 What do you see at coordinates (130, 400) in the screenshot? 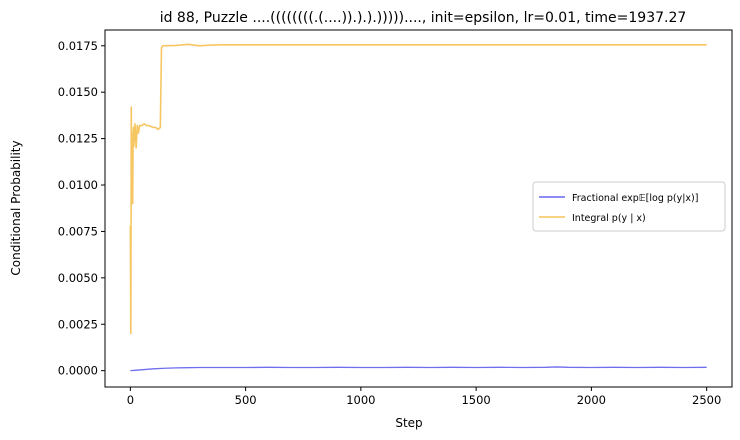
I see `x-tick-label: 0` at bounding box center [130, 400].